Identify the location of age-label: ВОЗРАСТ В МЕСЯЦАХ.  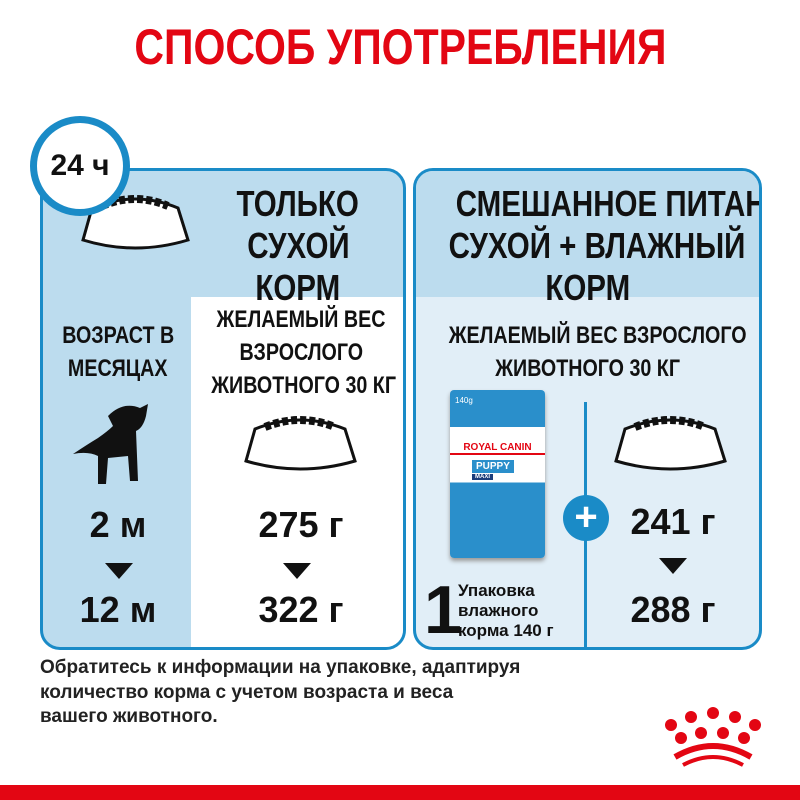
(118, 352).